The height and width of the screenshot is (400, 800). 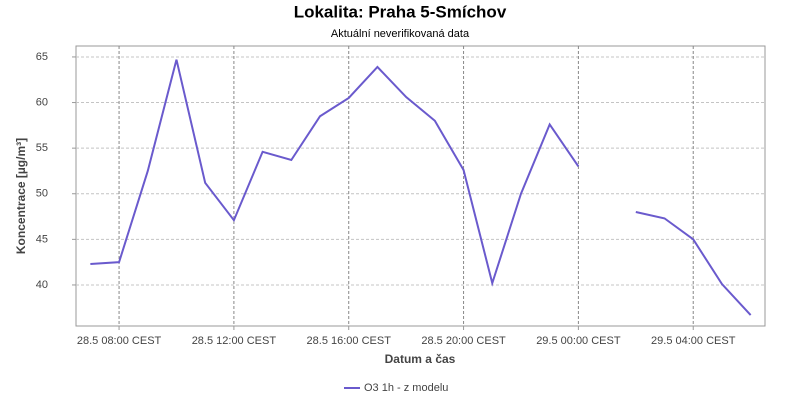 I want to click on y-tick-label: 50, so click(x=42, y=194).